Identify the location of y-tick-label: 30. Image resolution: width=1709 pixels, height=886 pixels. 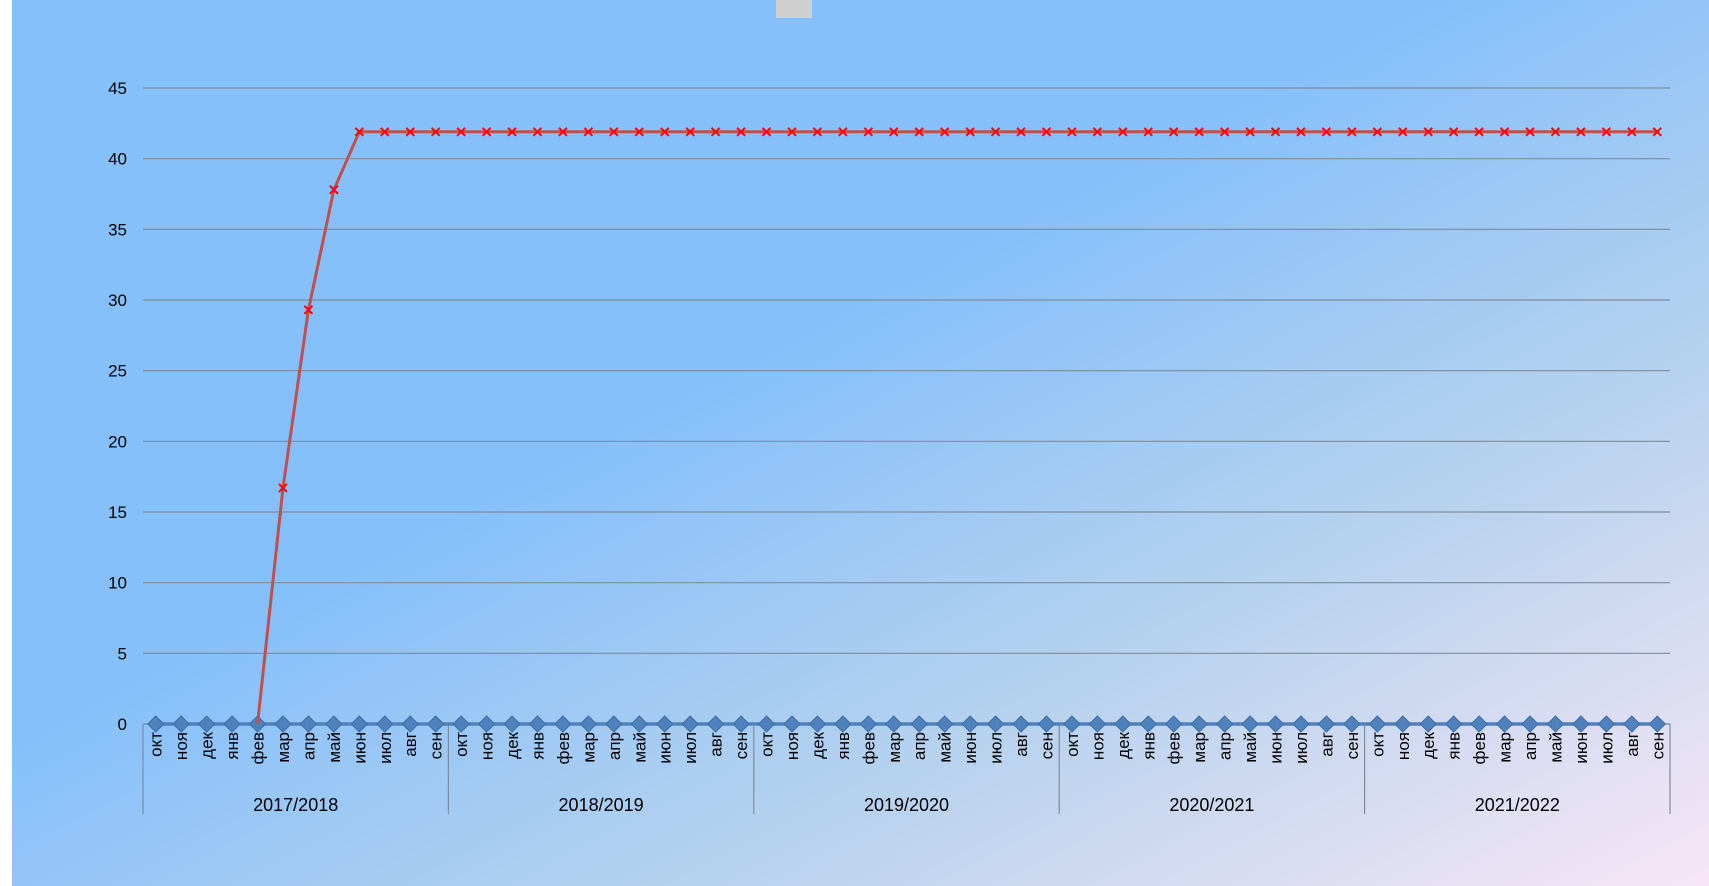
(117, 300).